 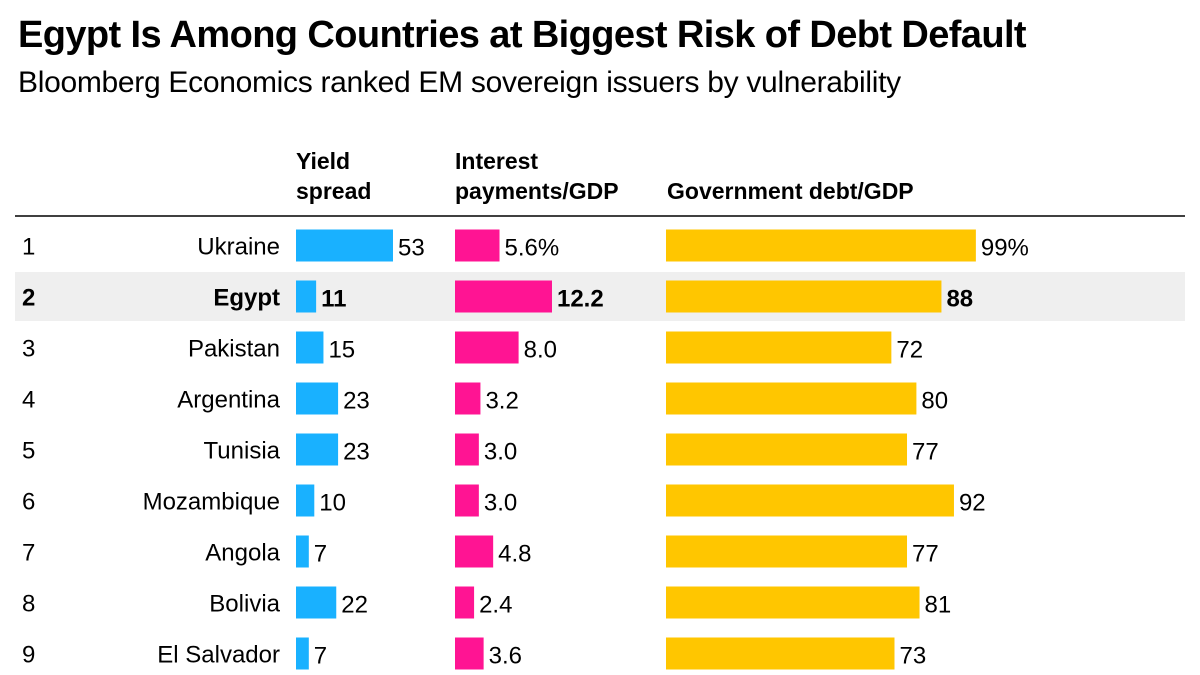 What do you see at coordinates (333, 299) in the screenshot?
I see `data-label: 11` at bounding box center [333, 299].